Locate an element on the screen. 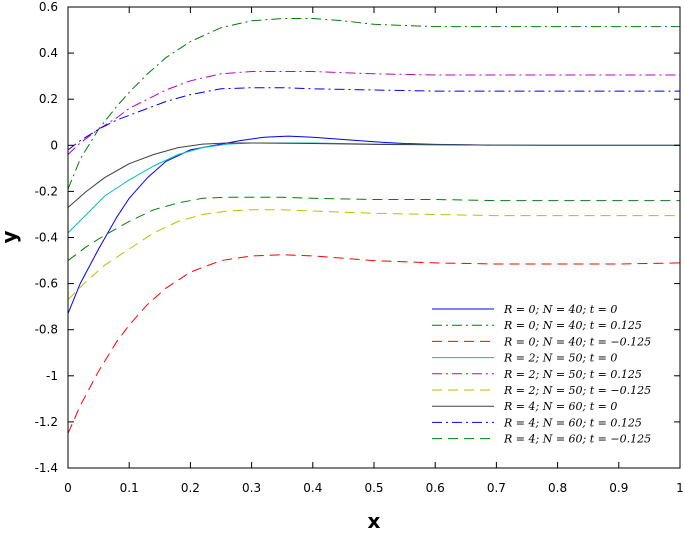 This screenshot has height=533, width=685. y-tick-label: 0 is located at coordinates (54, 145).